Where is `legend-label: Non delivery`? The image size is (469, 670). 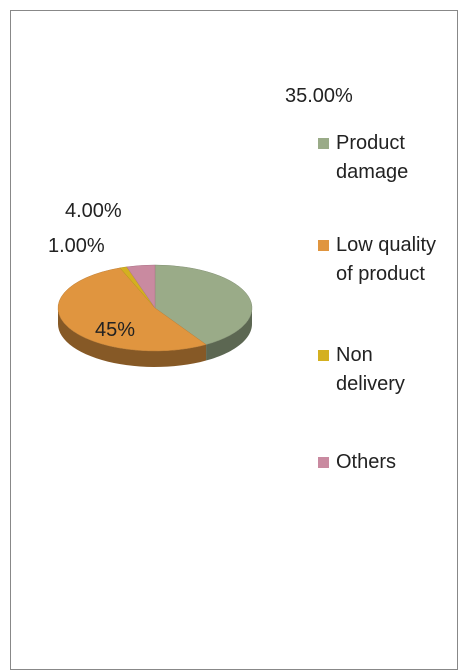
legend-label: Non delivery is located at coordinates (370, 369).